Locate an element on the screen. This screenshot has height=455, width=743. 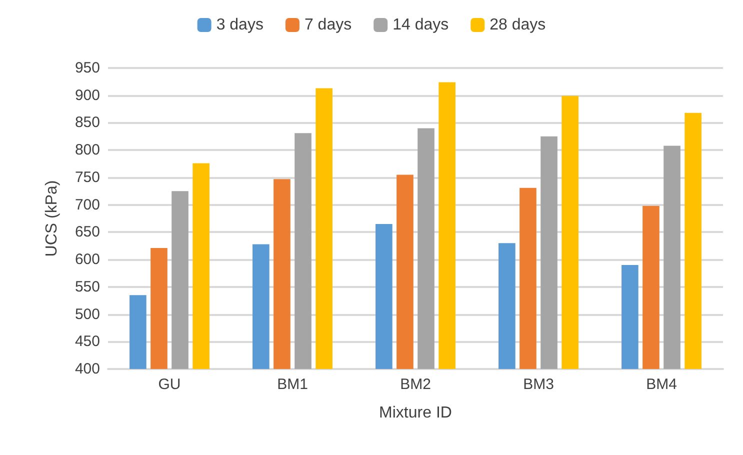
y-axis-title: UCS (kPa) is located at coordinates (52, 218).